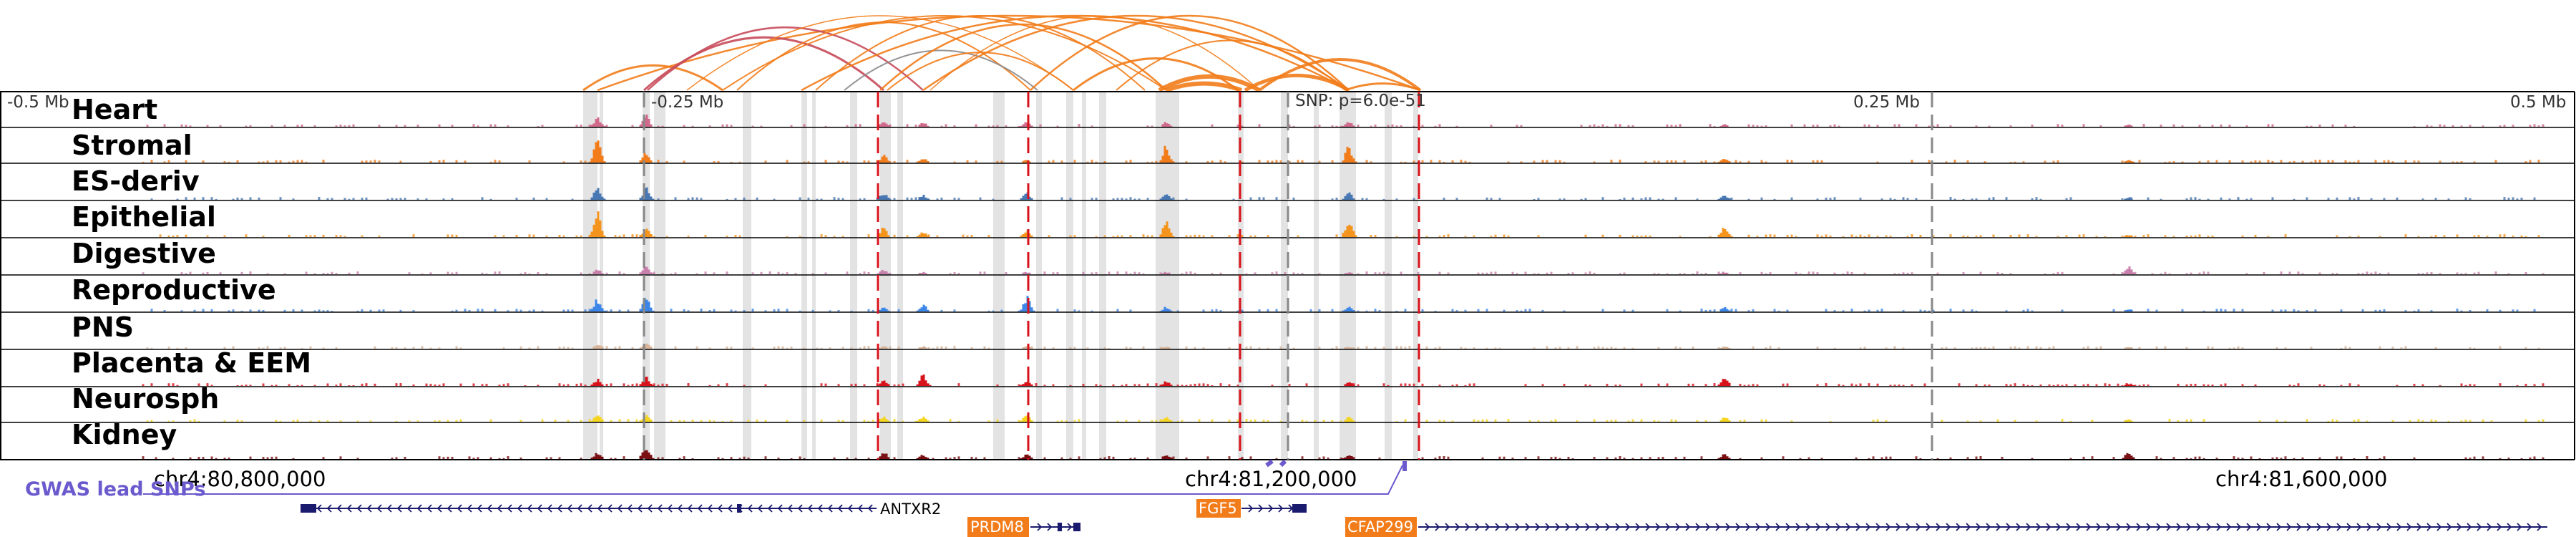  What do you see at coordinates (240, 479) in the screenshot?
I see `coordinate-label-1: chr4:80,800,000` at bounding box center [240, 479].